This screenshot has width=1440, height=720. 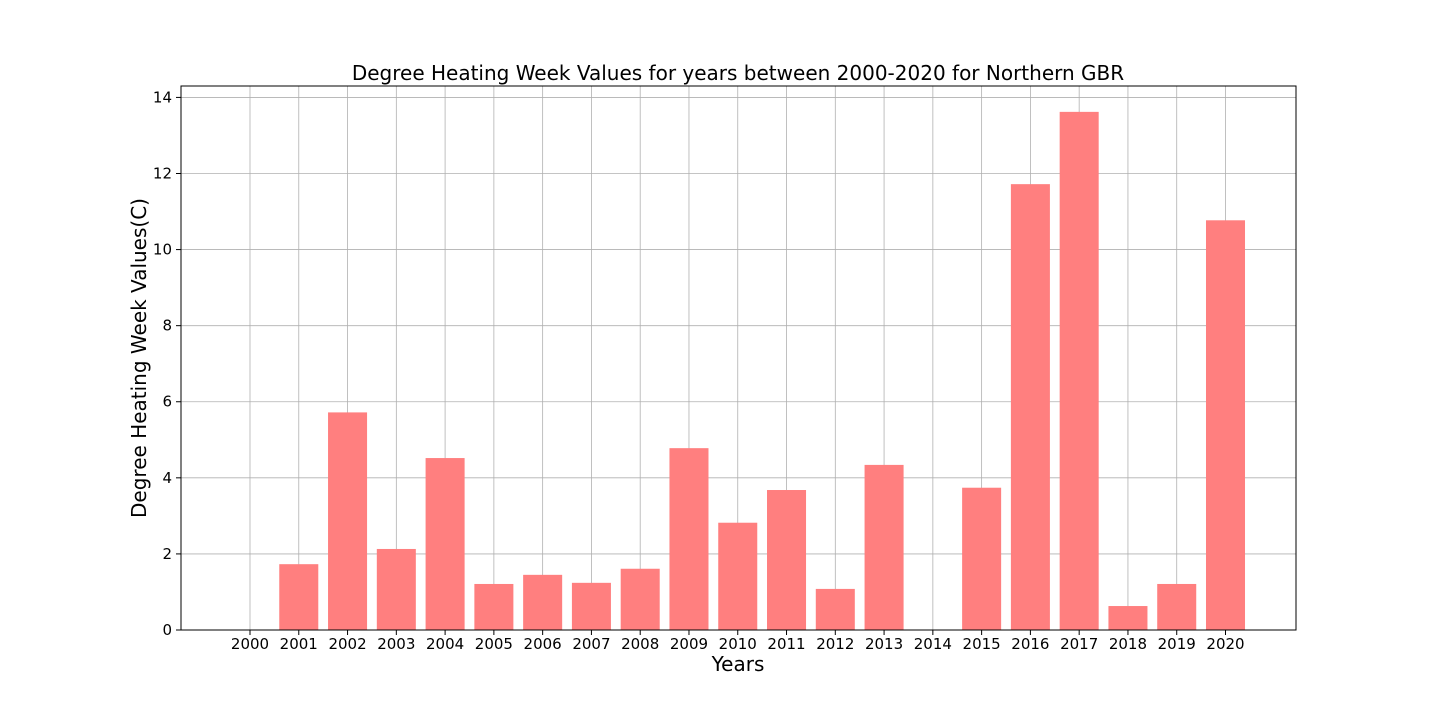 What do you see at coordinates (167, 402) in the screenshot?
I see `y-tick-label: 6` at bounding box center [167, 402].